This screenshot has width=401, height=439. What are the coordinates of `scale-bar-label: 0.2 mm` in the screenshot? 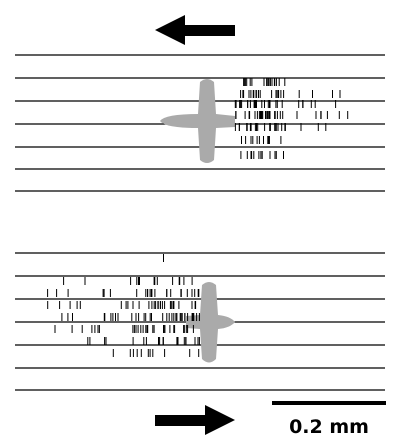 It's located at (329, 427).